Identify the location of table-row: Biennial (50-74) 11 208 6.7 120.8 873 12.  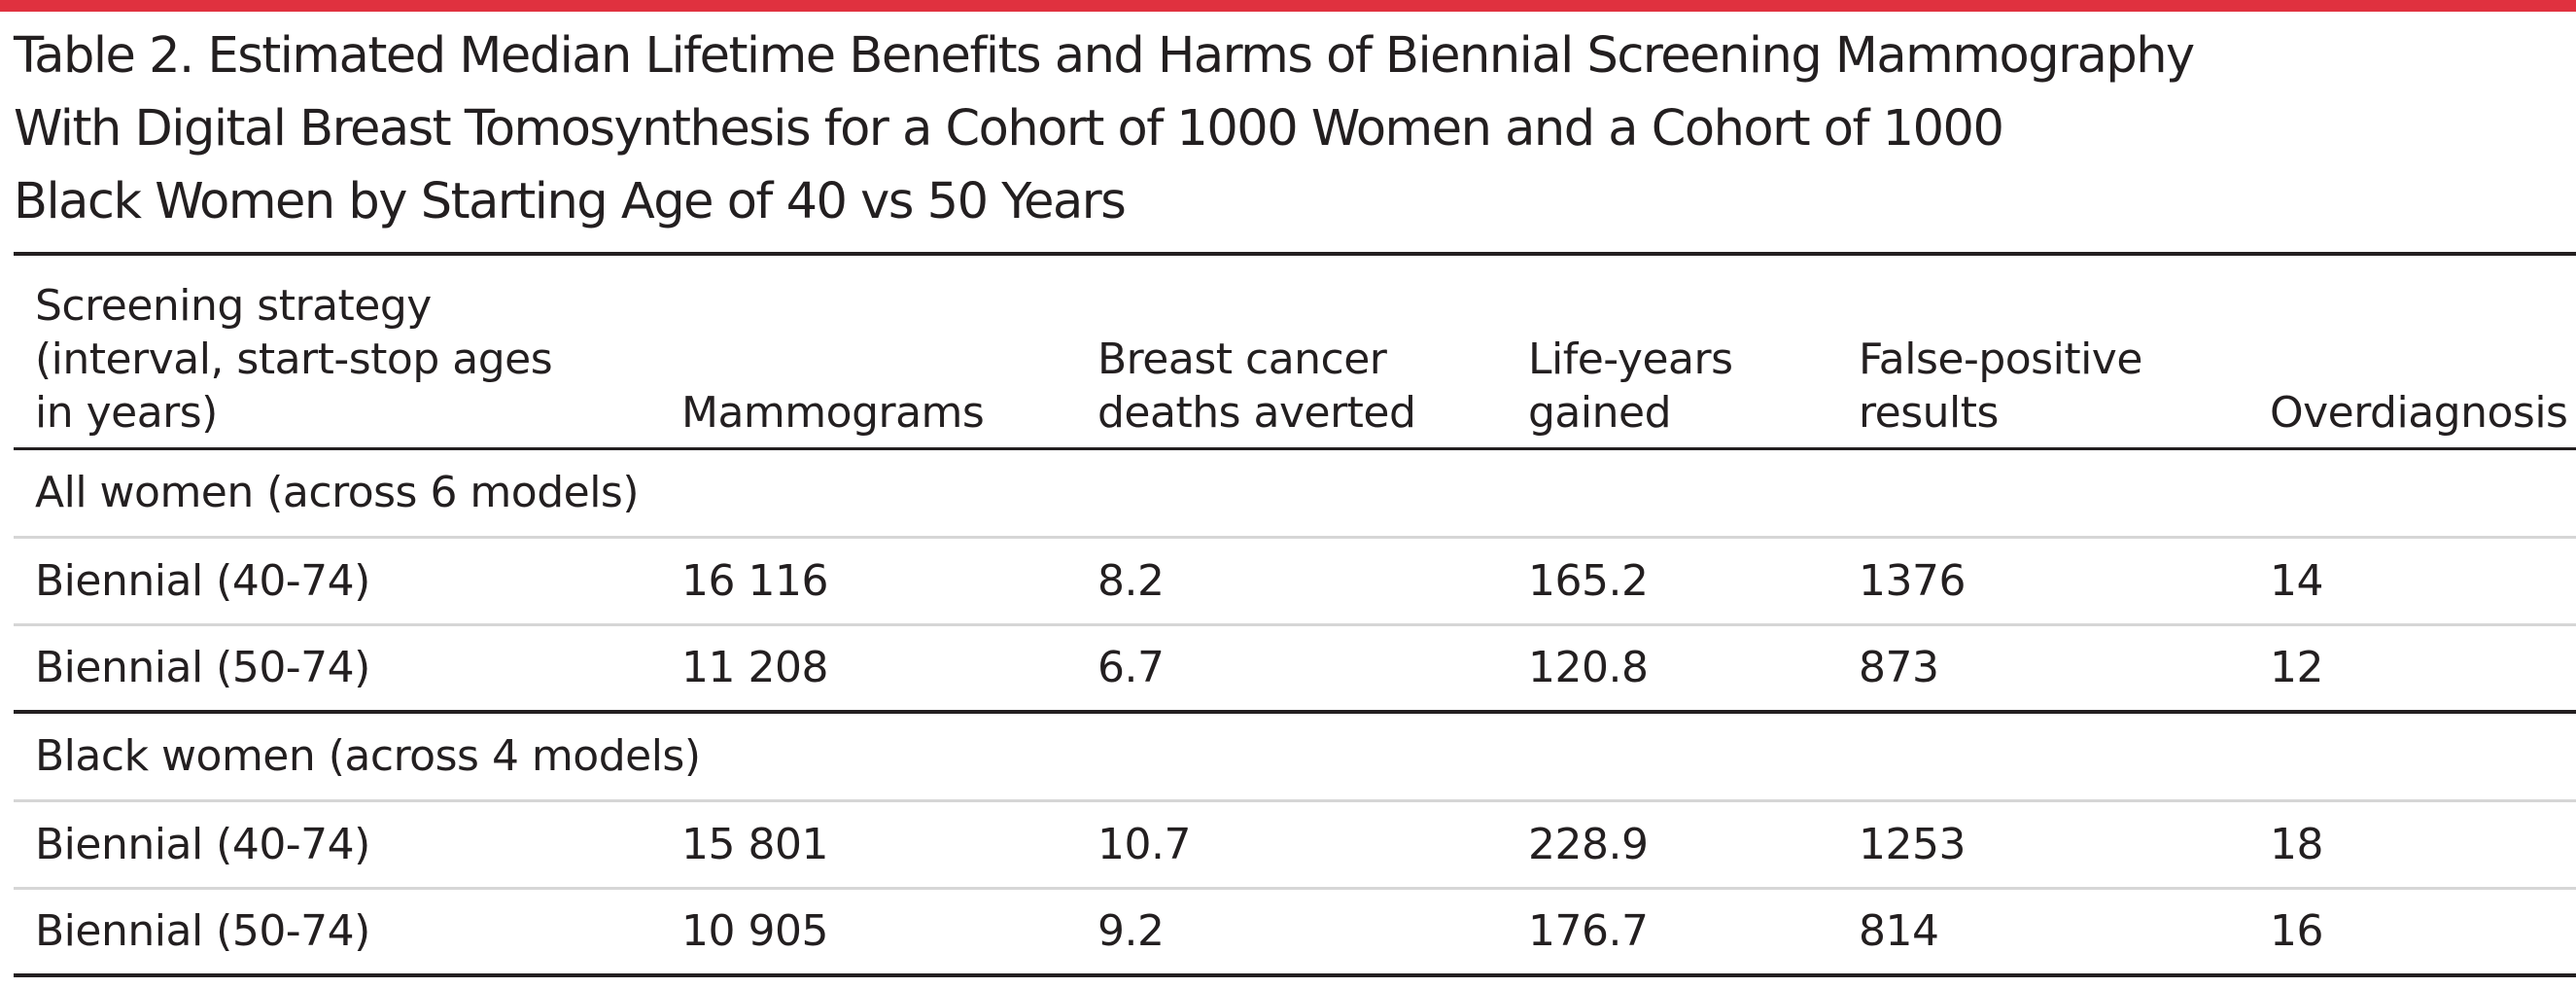
(1295, 668).